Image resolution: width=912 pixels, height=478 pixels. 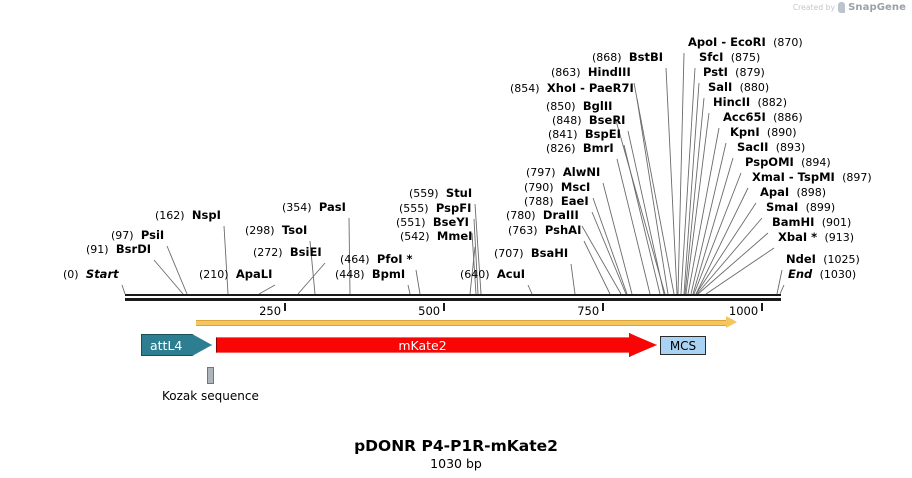 What do you see at coordinates (588, 311) in the screenshot?
I see `ruler-tick-label: 750` at bounding box center [588, 311].